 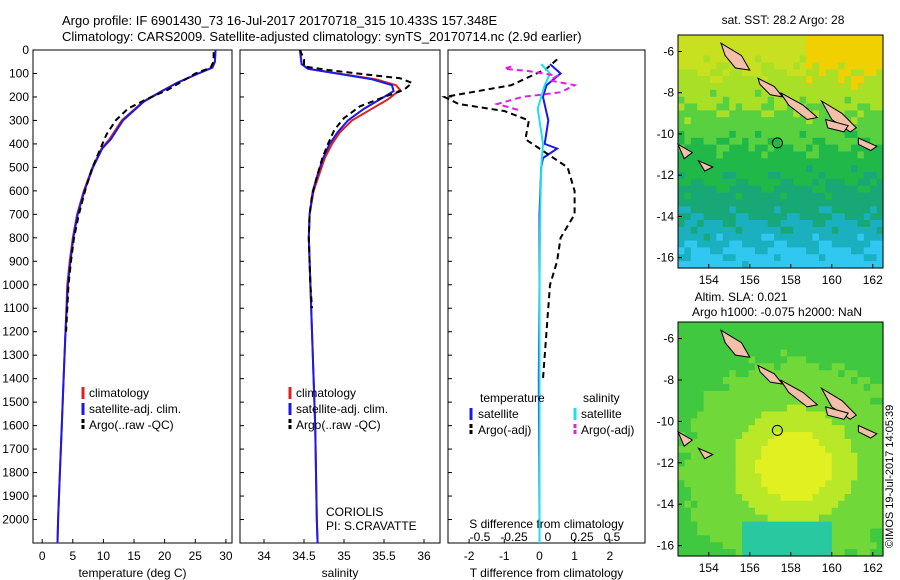 I want to click on series-argo-raw-qc-, so click(x=356, y=179).